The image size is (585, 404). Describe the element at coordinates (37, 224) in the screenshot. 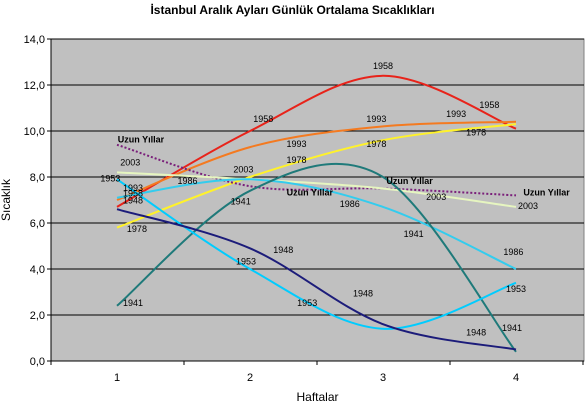

I see `y-tick-label: 6,0` at that location.